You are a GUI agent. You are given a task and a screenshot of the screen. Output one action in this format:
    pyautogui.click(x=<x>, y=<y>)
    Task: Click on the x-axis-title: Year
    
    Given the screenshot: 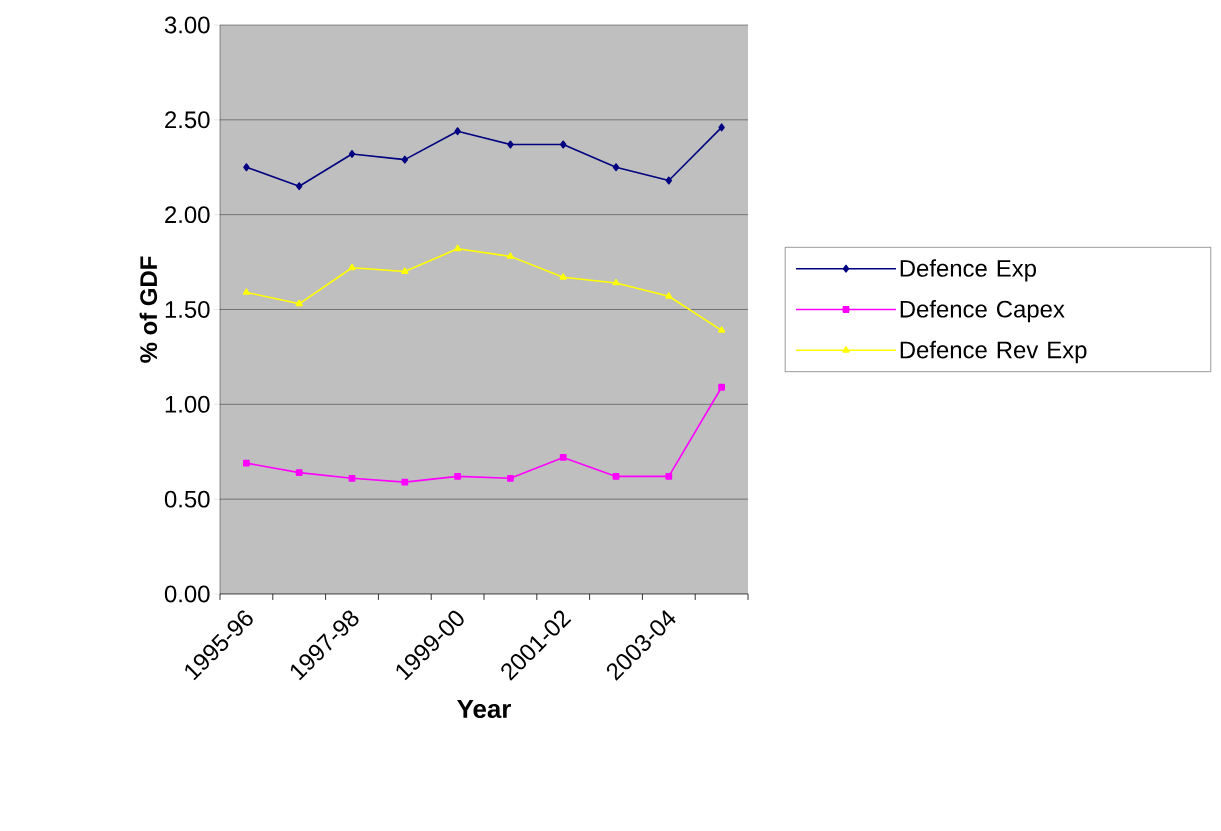 What is the action you would take?
    pyautogui.click(x=484, y=709)
    